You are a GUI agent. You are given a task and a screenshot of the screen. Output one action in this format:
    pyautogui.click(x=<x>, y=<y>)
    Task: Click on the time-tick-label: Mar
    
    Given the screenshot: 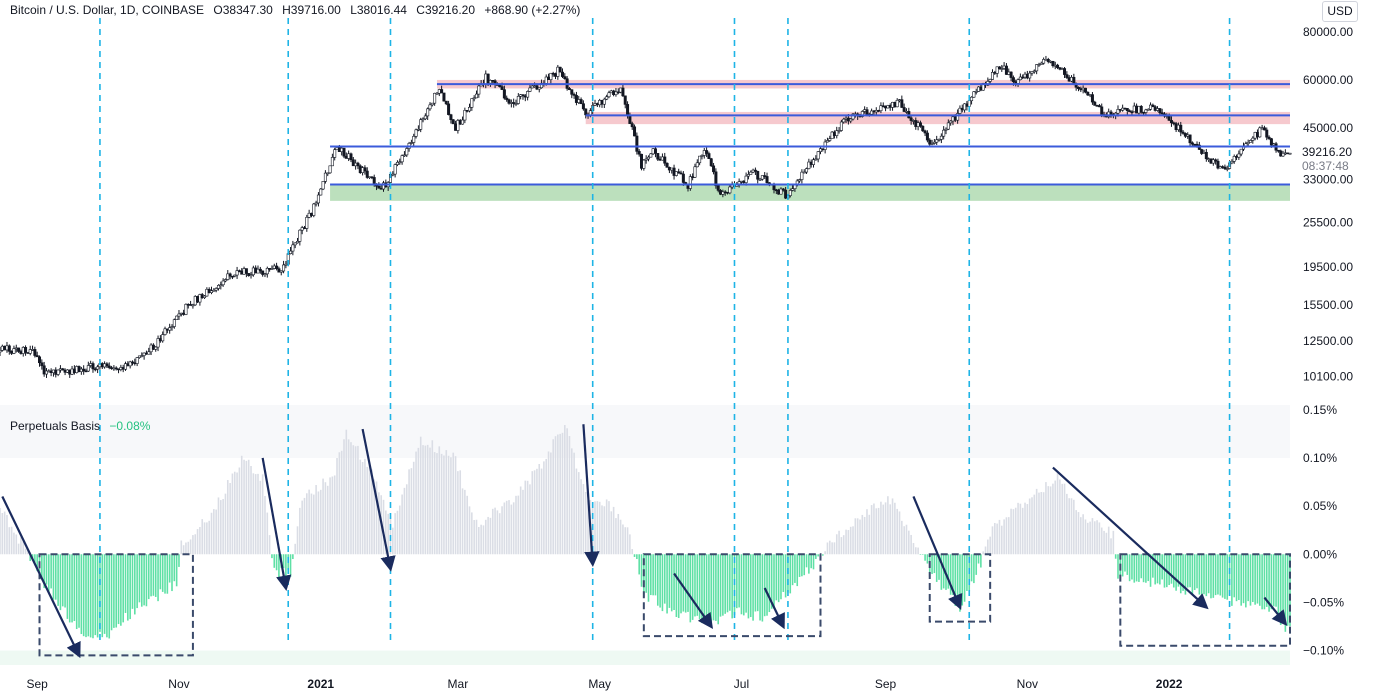 What is the action you would take?
    pyautogui.click(x=458, y=684)
    